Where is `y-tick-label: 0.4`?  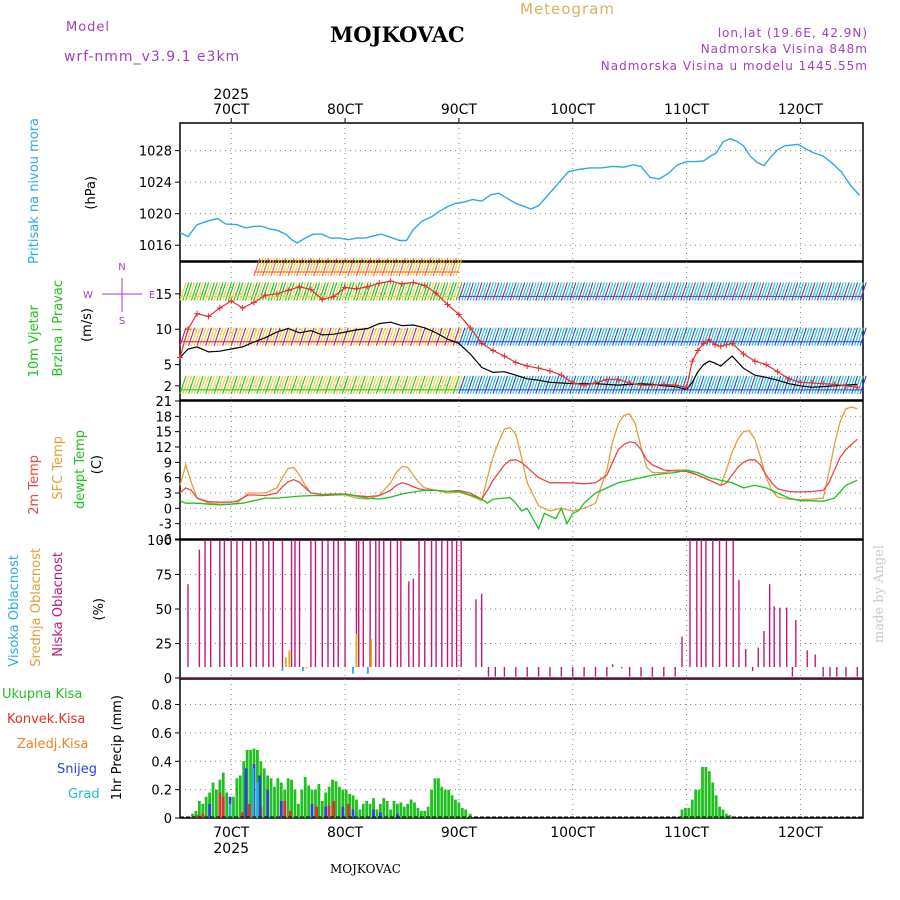
y-tick-label: 0.4 is located at coordinates (161, 762).